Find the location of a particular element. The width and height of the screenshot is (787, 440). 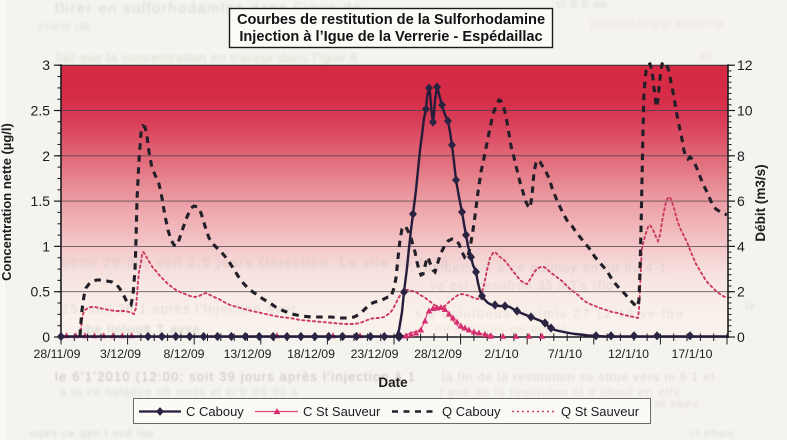

svg-text: 3 is located at coordinates (46, 65).